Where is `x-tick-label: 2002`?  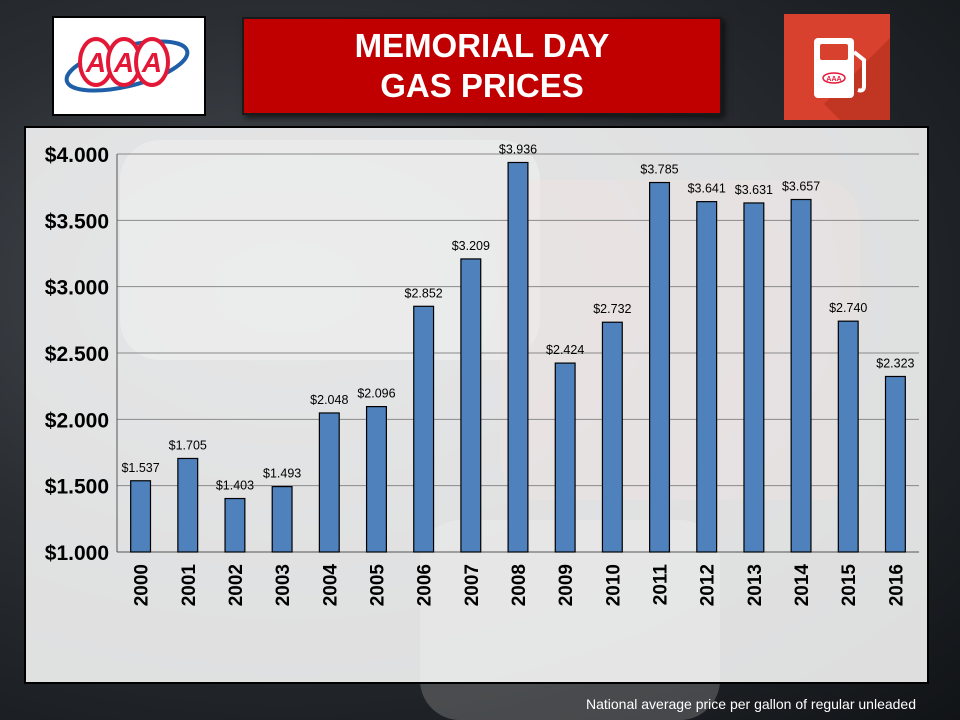
x-tick-label: 2002 is located at coordinates (236, 585).